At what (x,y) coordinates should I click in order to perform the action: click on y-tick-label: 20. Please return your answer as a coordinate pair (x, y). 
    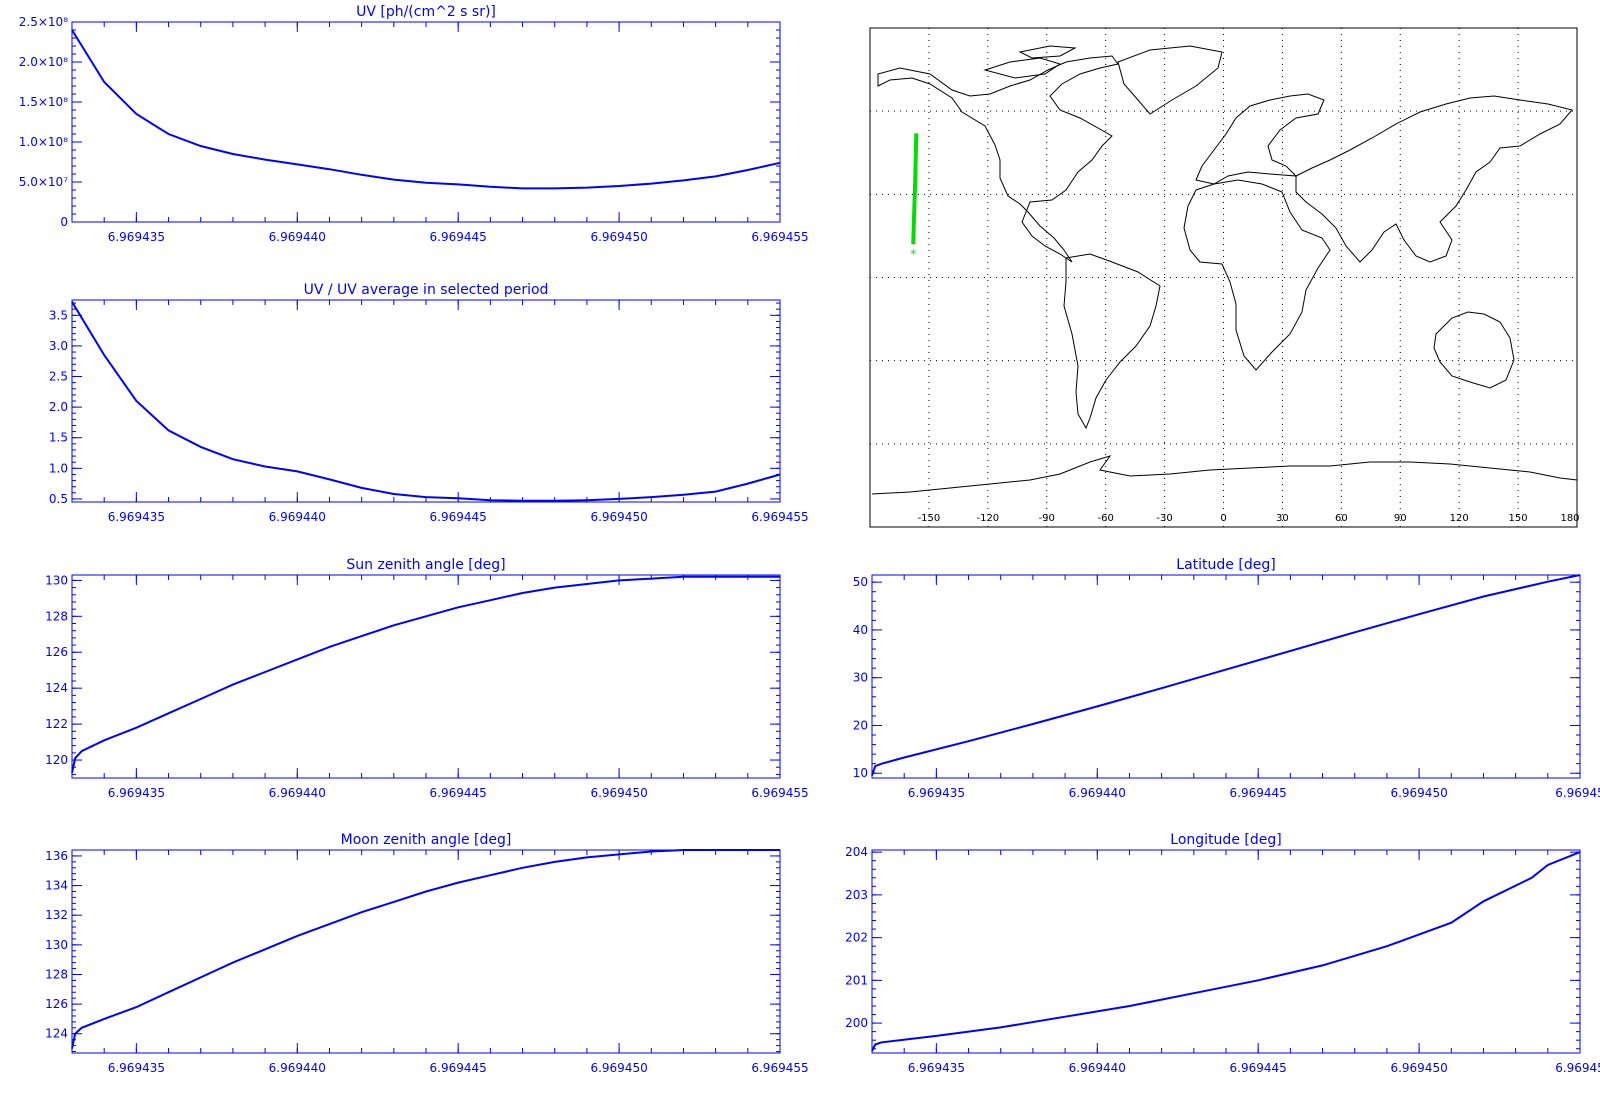
    Looking at the image, I should click on (860, 725).